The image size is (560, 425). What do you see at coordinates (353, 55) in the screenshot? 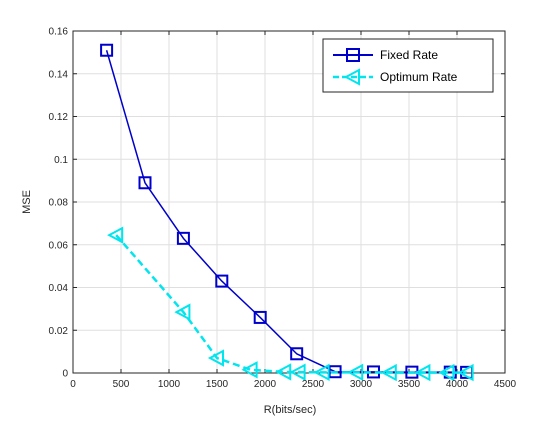
I see `legend-marker-fixed-rate` at bounding box center [353, 55].